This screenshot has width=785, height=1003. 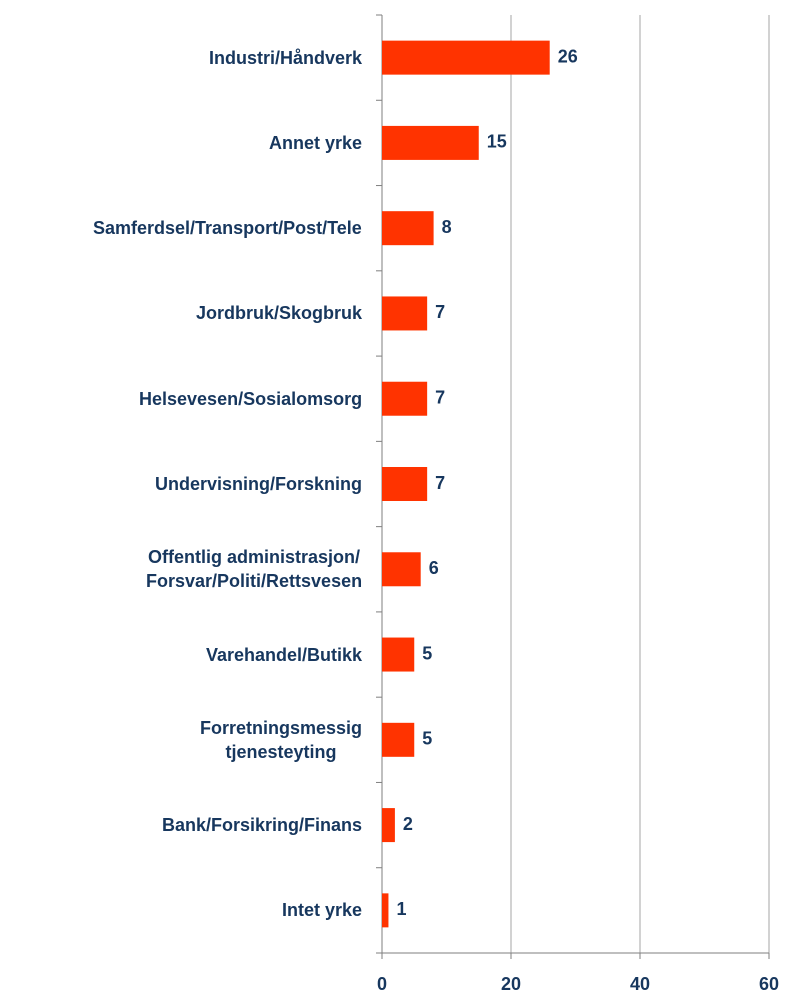 I want to click on y-tick-label: Jordbruk/Skogbruk, so click(x=279, y=313).